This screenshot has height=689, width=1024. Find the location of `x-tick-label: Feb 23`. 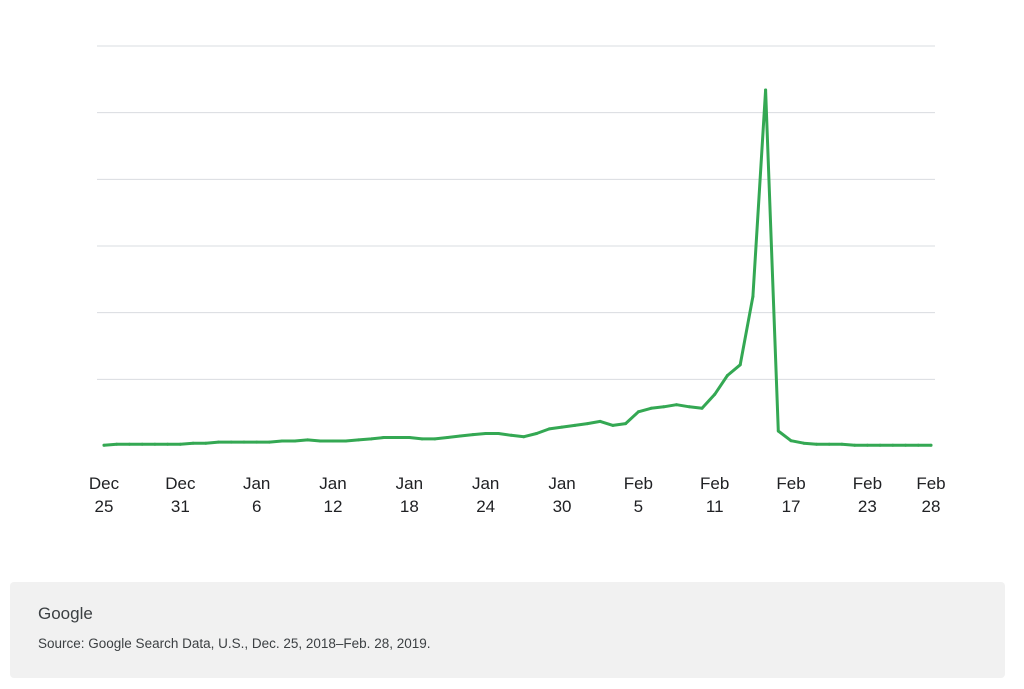

x-tick-label: Feb 23 is located at coordinates (867, 495).